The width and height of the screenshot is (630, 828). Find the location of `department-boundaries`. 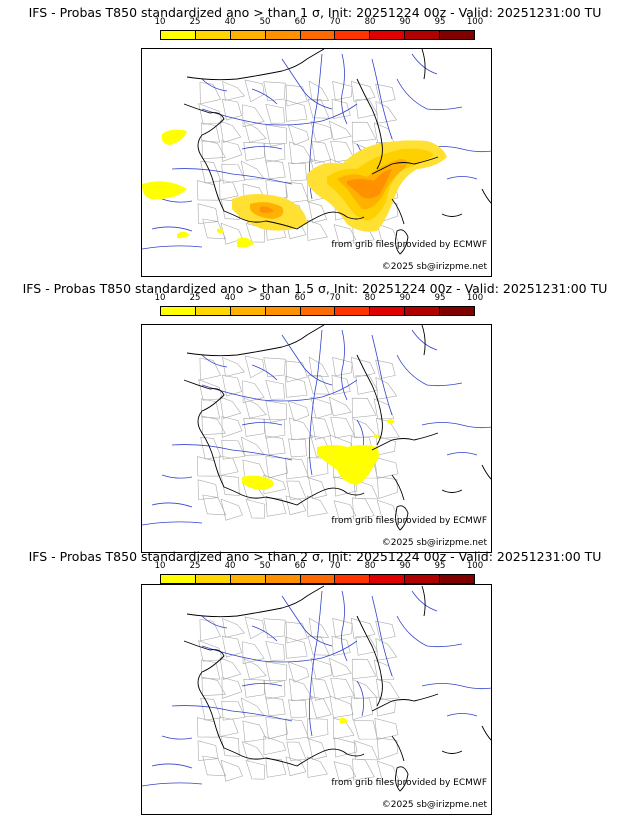

department-boundaries is located at coordinates (298, 699).